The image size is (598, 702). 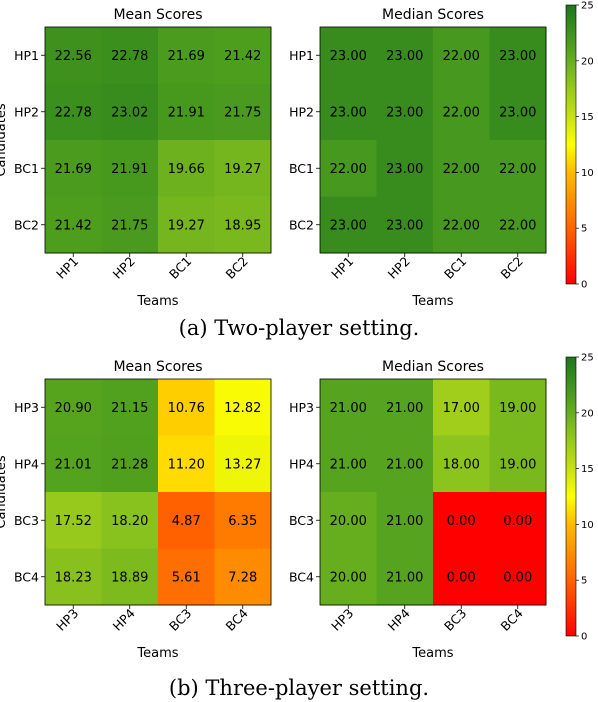 What do you see at coordinates (73, 577) in the screenshot?
I see `cell-label: 18.23` at bounding box center [73, 577].